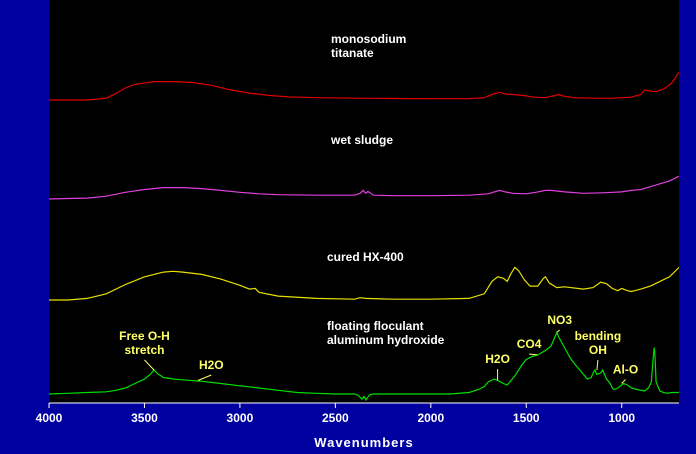 The image size is (696, 454). What do you see at coordinates (368, 46) in the screenshot?
I see `series-label-1: monosodium titanate` at bounding box center [368, 46].